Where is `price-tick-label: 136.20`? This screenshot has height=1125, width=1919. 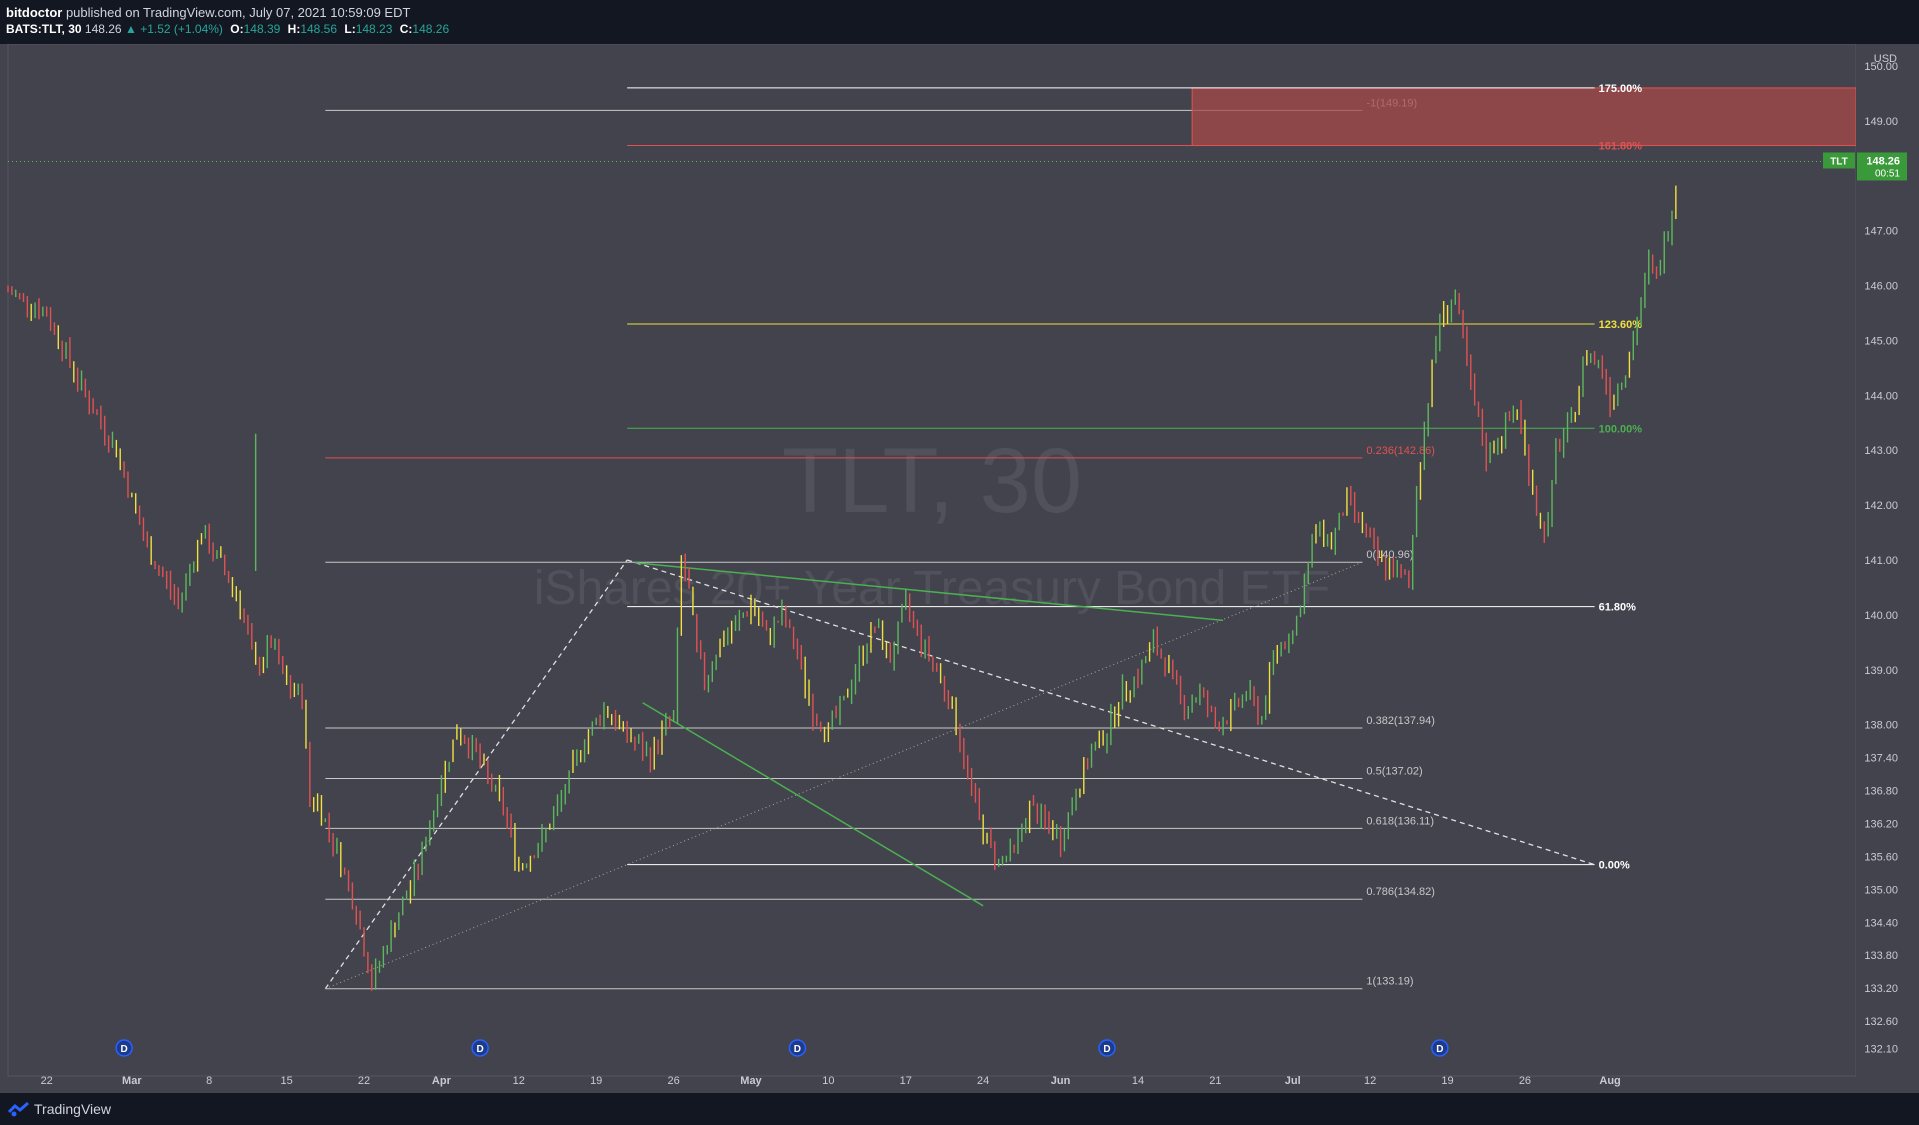 price-tick-label: 136.20 is located at coordinates (1881, 824).